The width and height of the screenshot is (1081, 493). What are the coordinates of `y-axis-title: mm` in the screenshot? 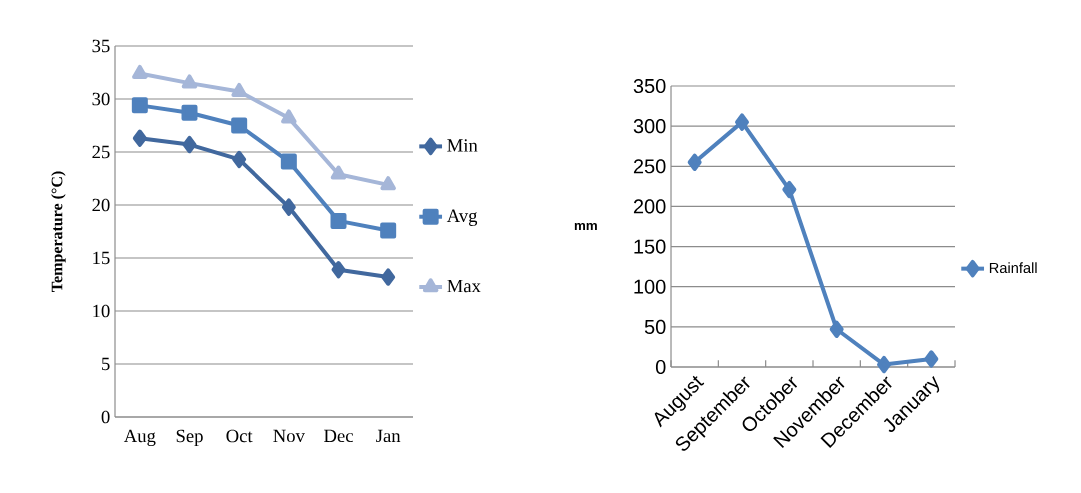 It's located at (585, 226).